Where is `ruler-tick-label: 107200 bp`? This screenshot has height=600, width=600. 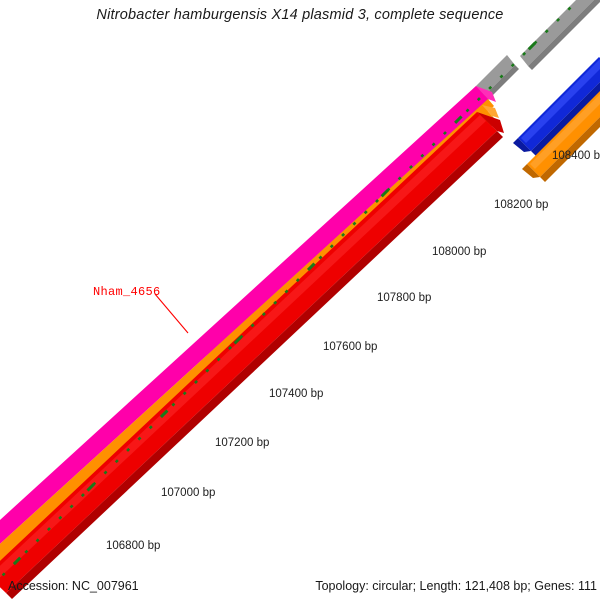
ruler-tick-label: 107200 bp is located at coordinates (242, 443).